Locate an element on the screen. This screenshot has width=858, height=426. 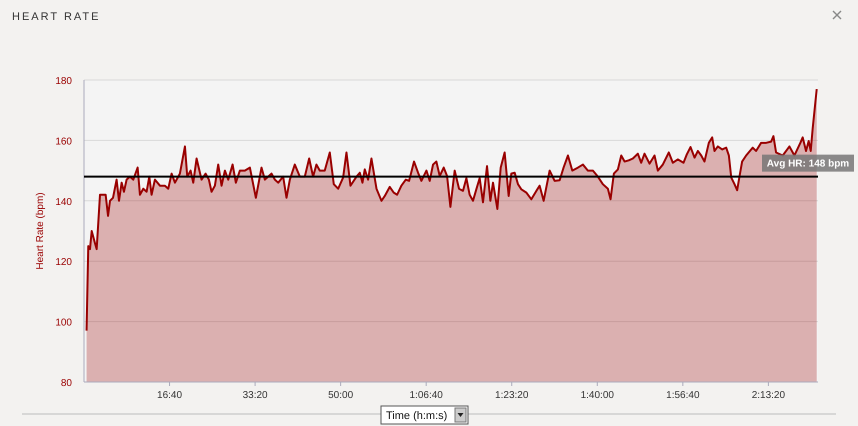
y-tick-label: 120 is located at coordinates (63, 262).